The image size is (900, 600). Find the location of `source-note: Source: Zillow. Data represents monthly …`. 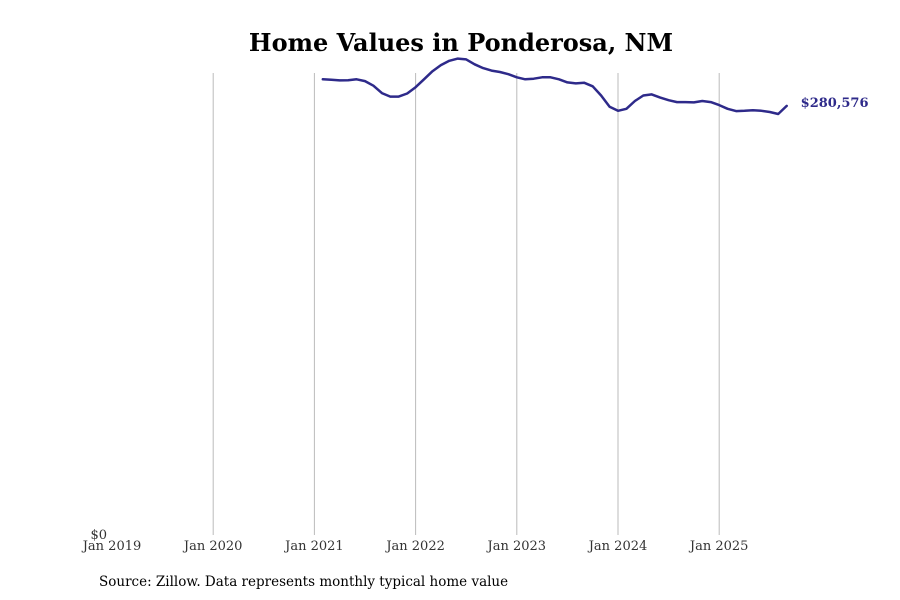

source-note: Source: Zillow. Data represents monthly … is located at coordinates (304, 582).